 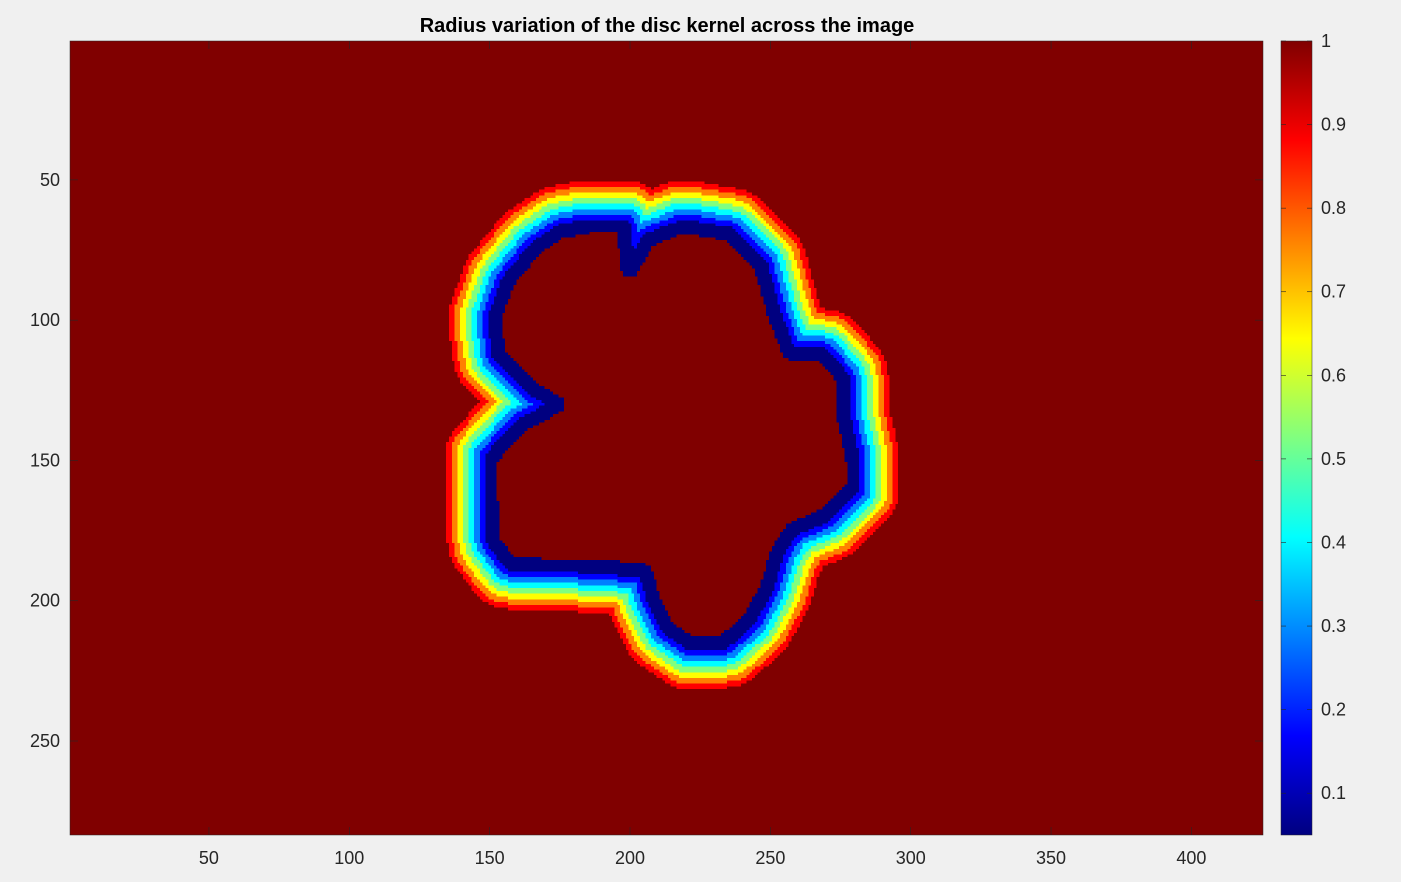 I want to click on y-tick-label: 100, so click(x=45, y=320).